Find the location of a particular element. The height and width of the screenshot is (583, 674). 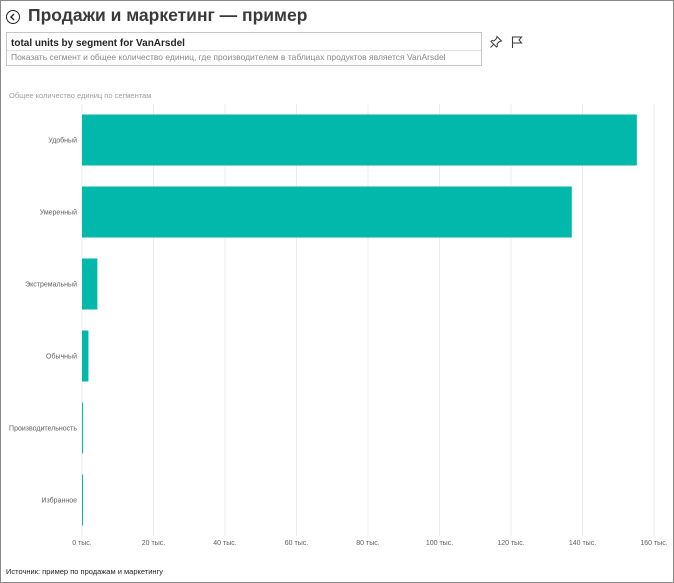

x-tick-label: 120 тыс. is located at coordinates (510, 543).